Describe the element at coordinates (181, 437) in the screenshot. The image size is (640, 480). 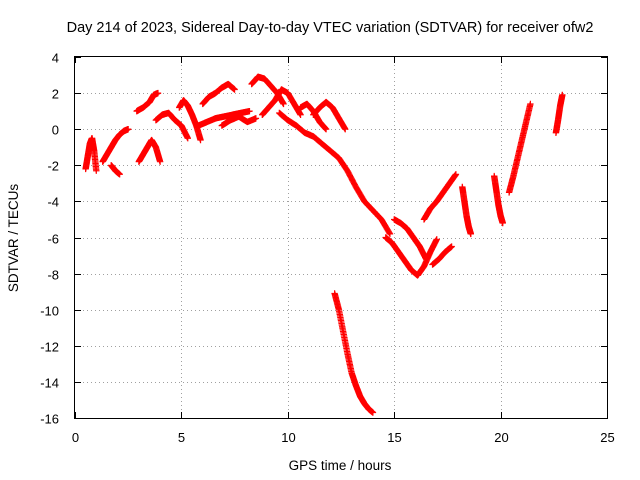
I see `x-tick-label: 5` at that location.